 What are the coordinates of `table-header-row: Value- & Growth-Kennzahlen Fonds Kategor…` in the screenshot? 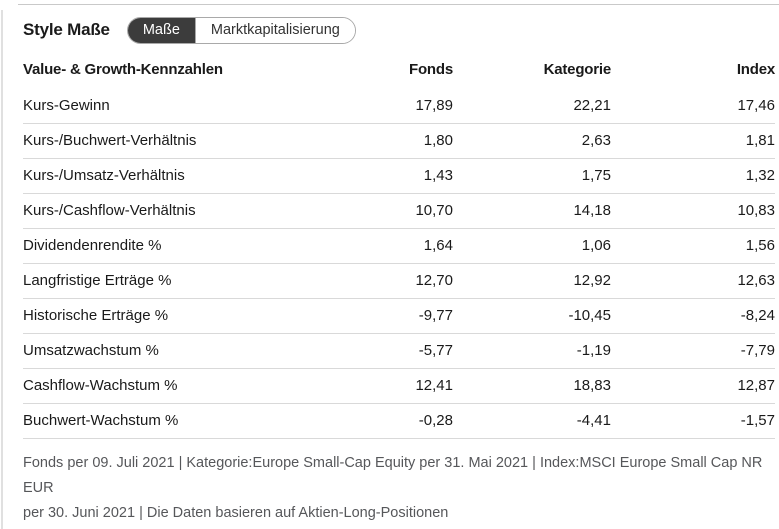 It's located at (399, 74).